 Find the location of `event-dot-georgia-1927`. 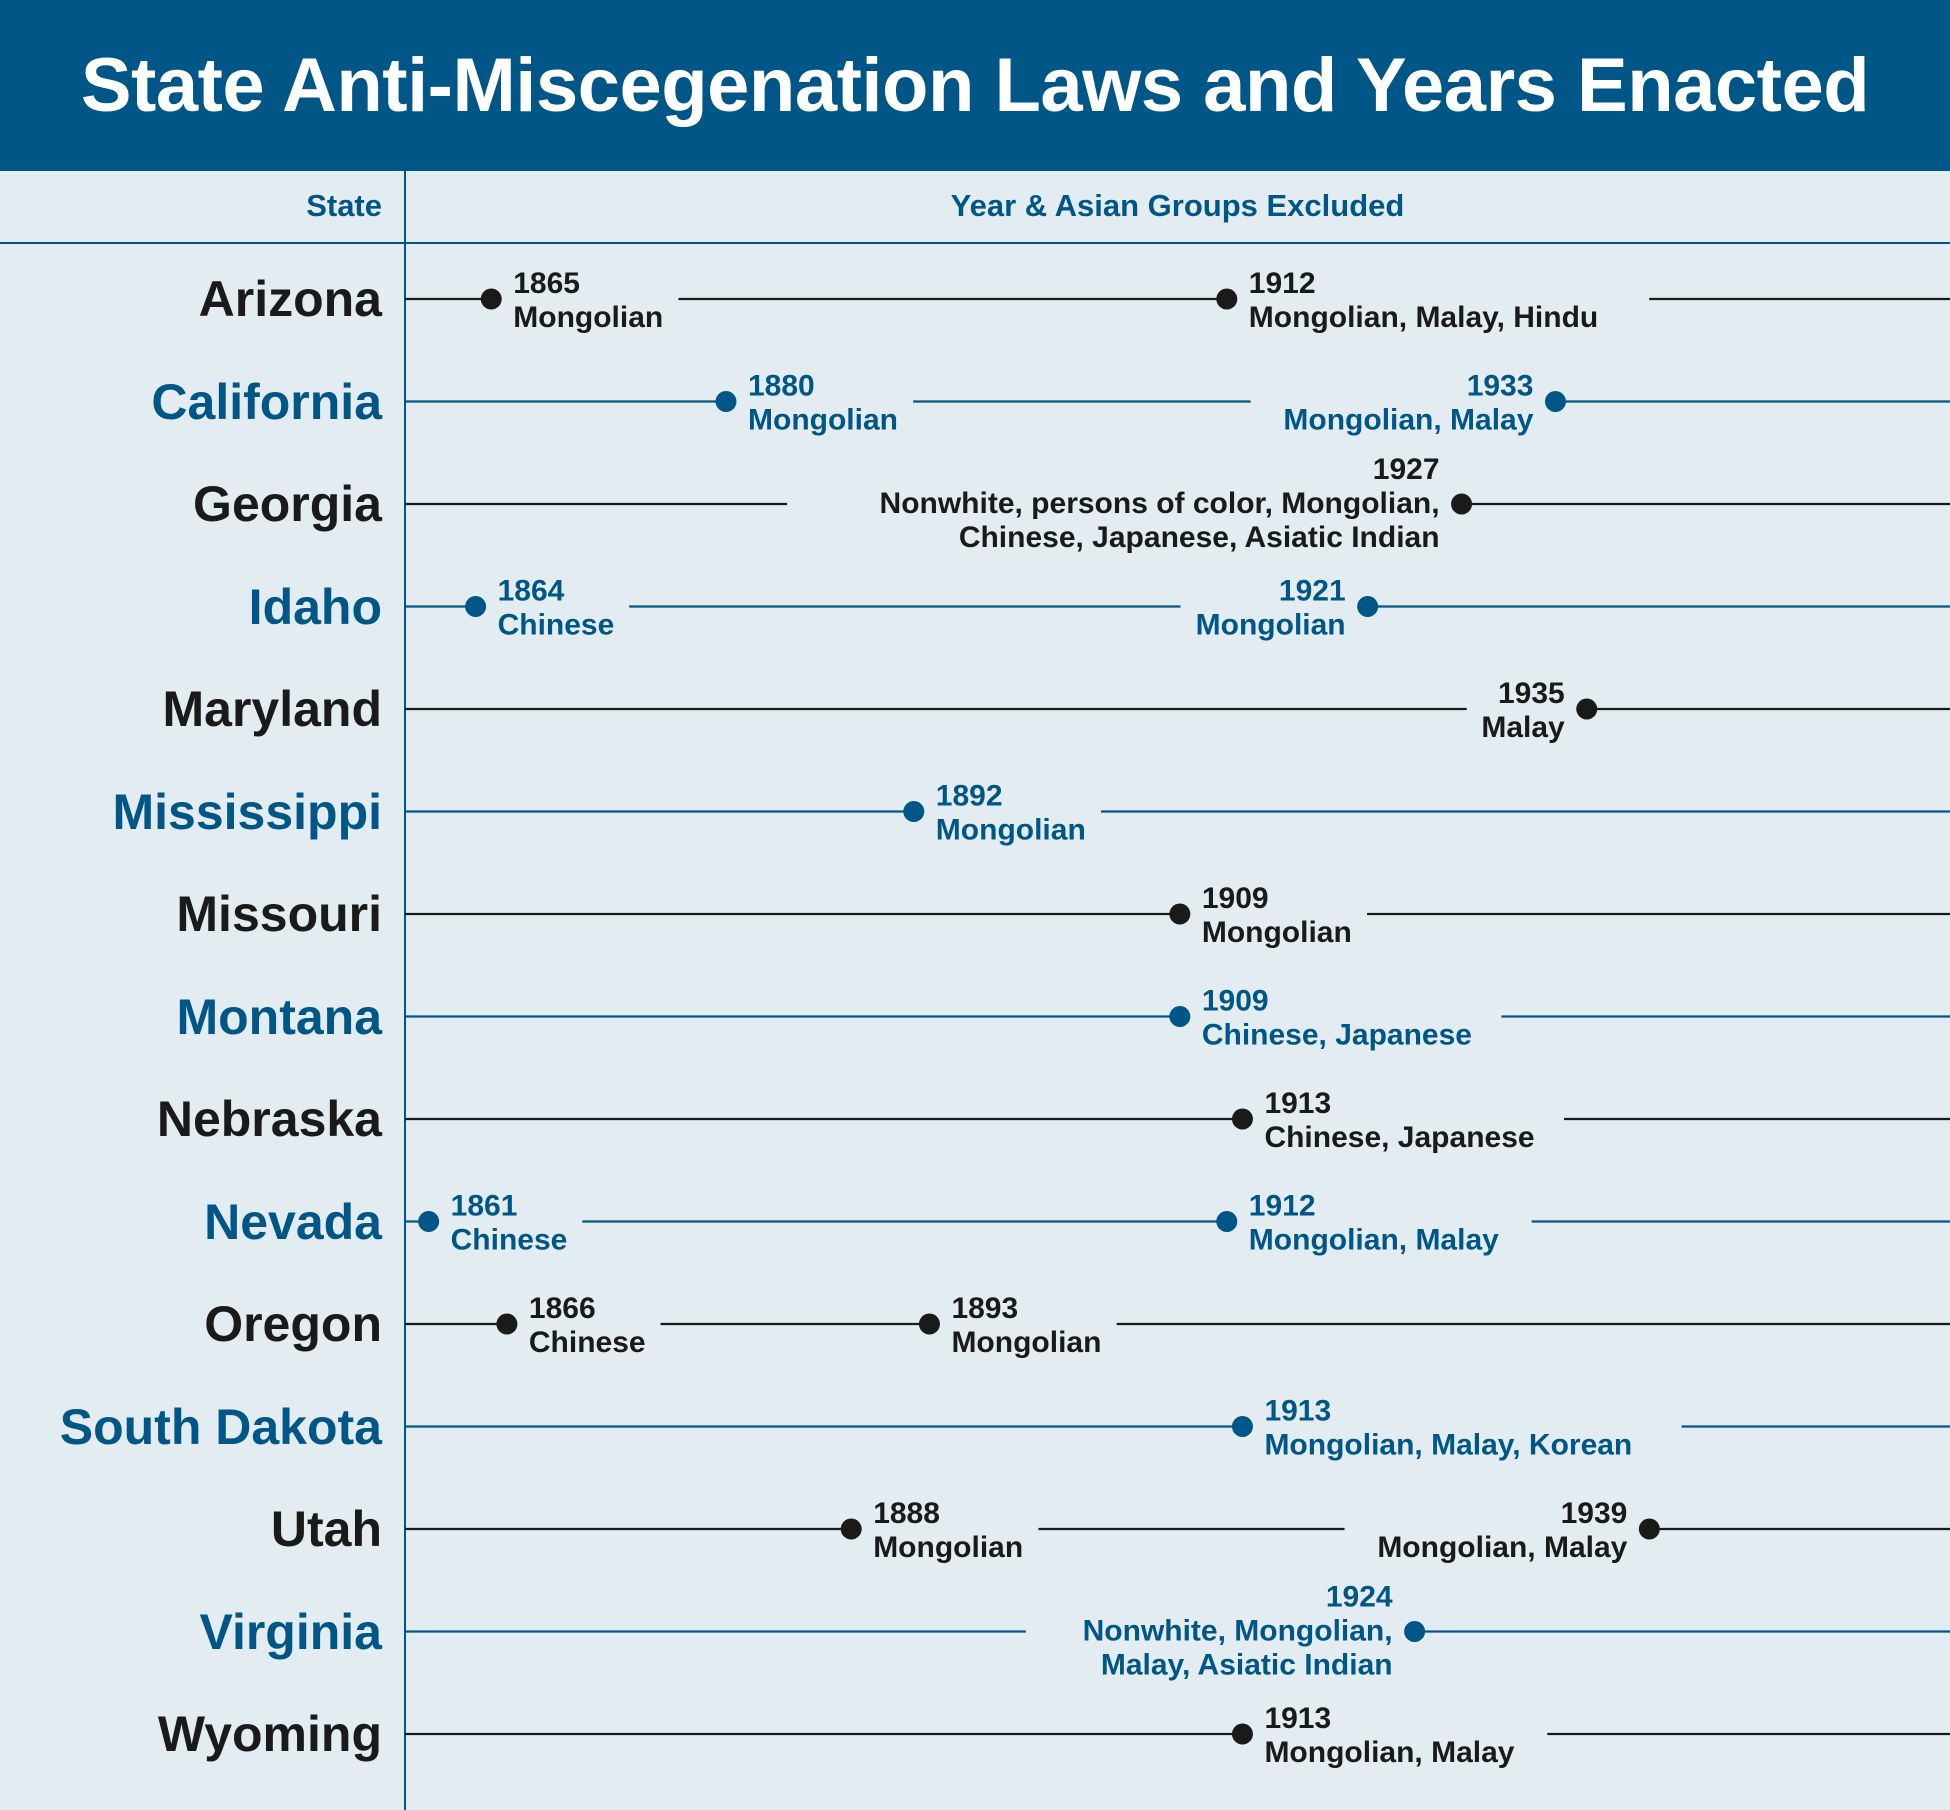

event-dot-georgia-1927 is located at coordinates (1462, 504).